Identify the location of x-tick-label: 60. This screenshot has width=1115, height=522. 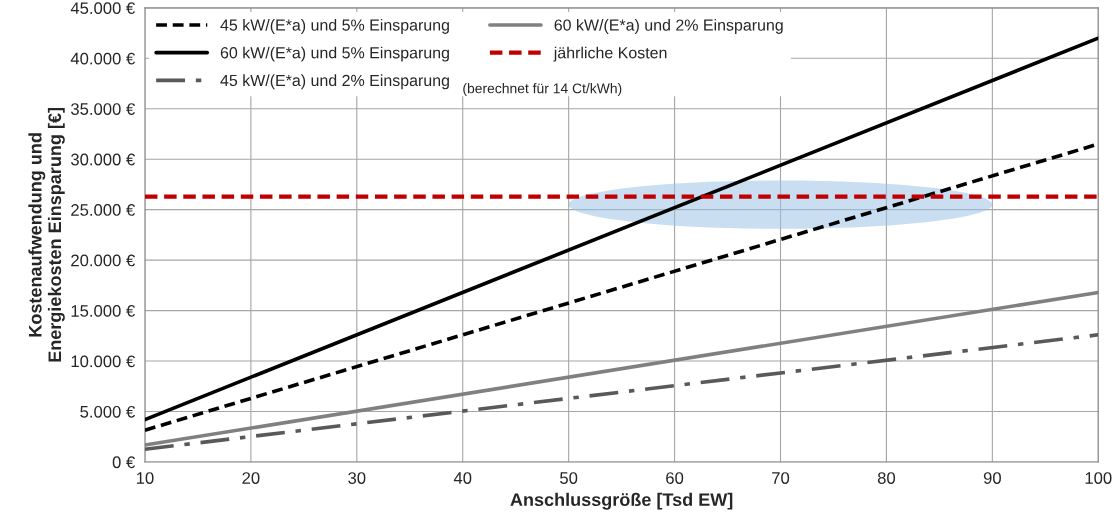
(675, 478).